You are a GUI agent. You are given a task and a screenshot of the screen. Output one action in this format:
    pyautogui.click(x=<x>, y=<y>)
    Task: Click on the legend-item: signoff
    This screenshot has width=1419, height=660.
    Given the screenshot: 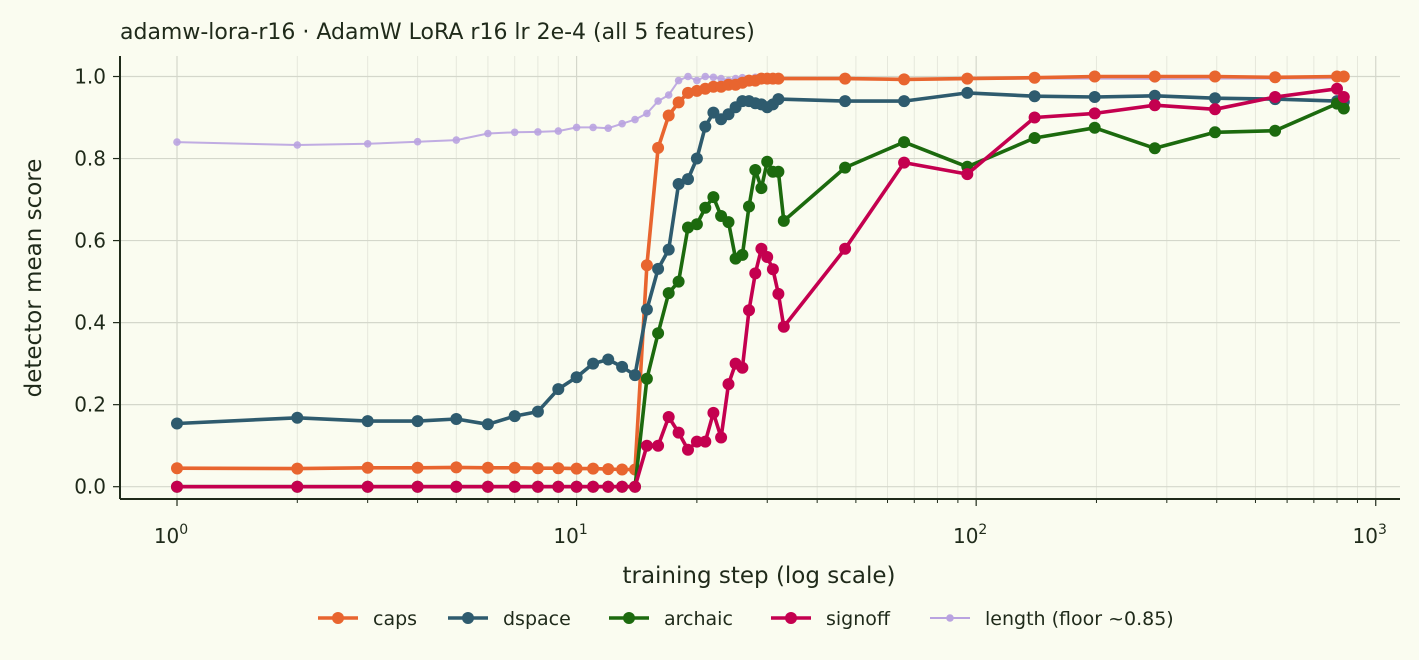 What is the action you would take?
    pyautogui.click(x=831, y=619)
    